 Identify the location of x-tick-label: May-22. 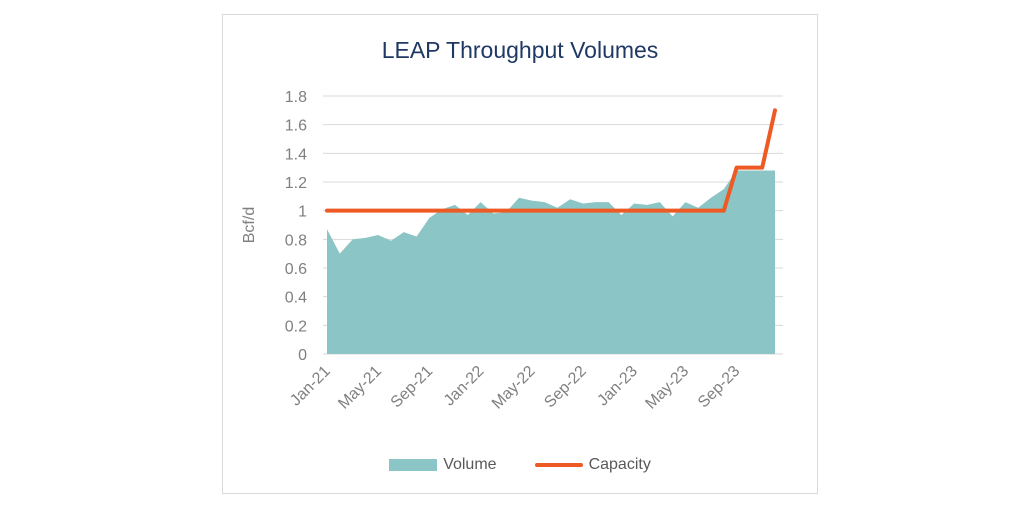
(514, 388).